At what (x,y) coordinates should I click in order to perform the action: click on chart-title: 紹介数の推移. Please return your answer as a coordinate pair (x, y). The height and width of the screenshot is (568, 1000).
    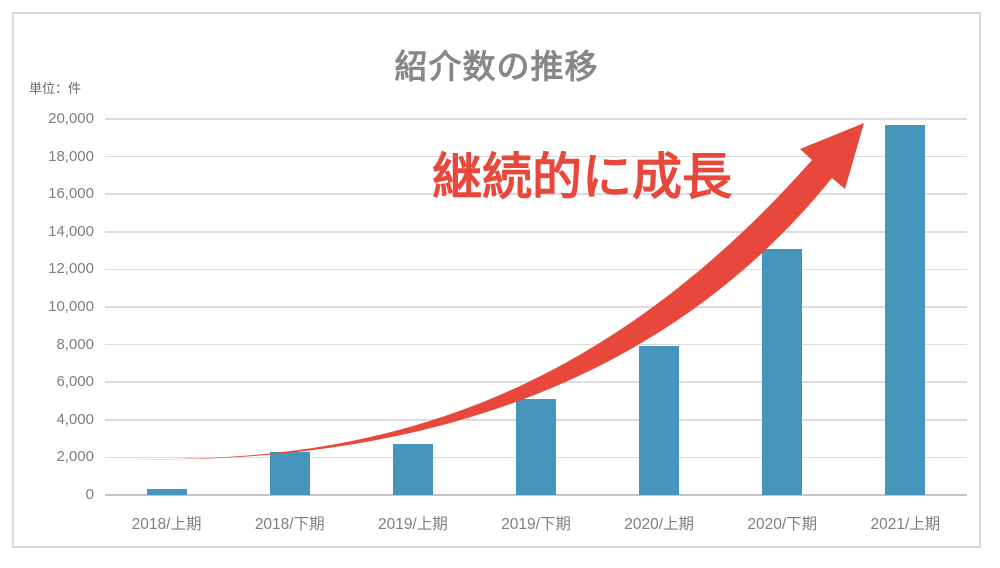
    Looking at the image, I should click on (496, 66).